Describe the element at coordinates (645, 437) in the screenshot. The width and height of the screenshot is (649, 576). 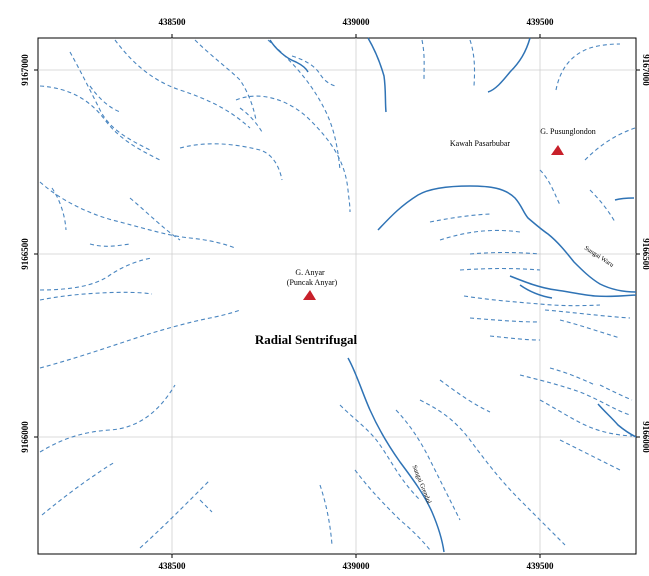
I see `y-tick-right-9166000: 9166000` at that location.